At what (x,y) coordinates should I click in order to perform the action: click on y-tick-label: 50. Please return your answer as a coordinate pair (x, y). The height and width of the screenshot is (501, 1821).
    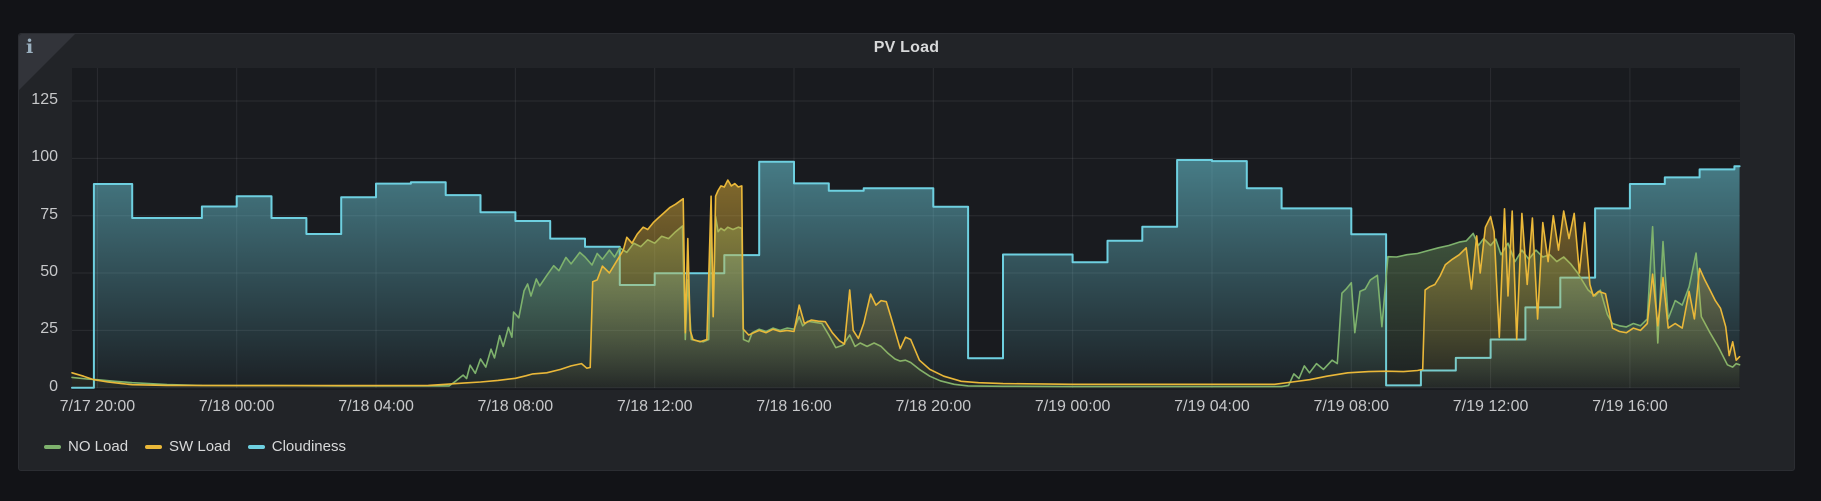
    Looking at the image, I should click on (49, 272).